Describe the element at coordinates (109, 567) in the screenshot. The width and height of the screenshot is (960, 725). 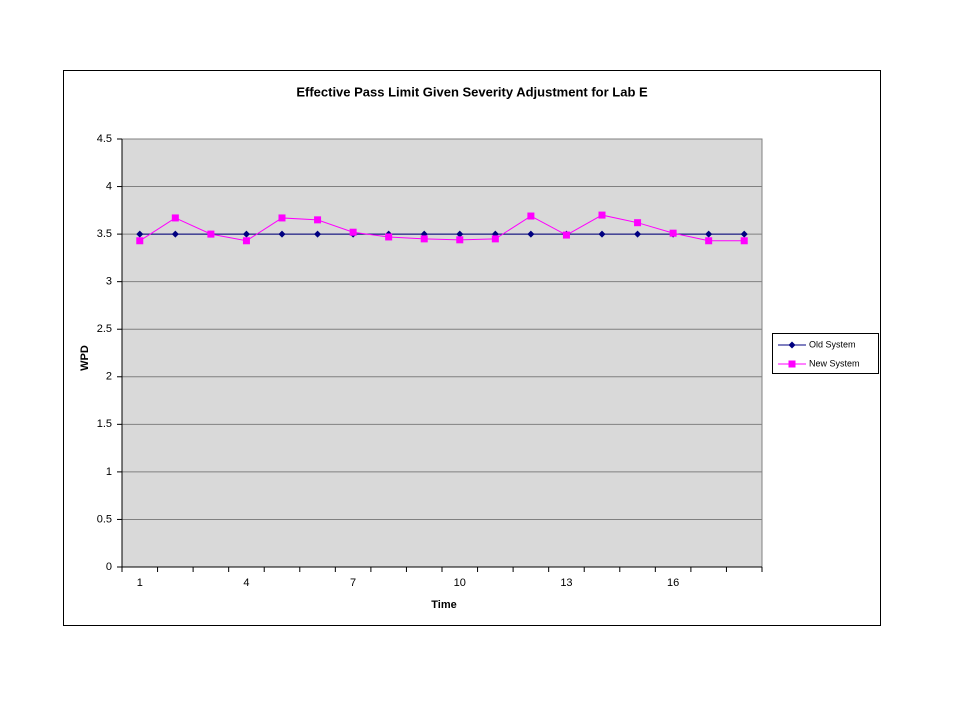
I see `y-tick-label: 0` at that location.